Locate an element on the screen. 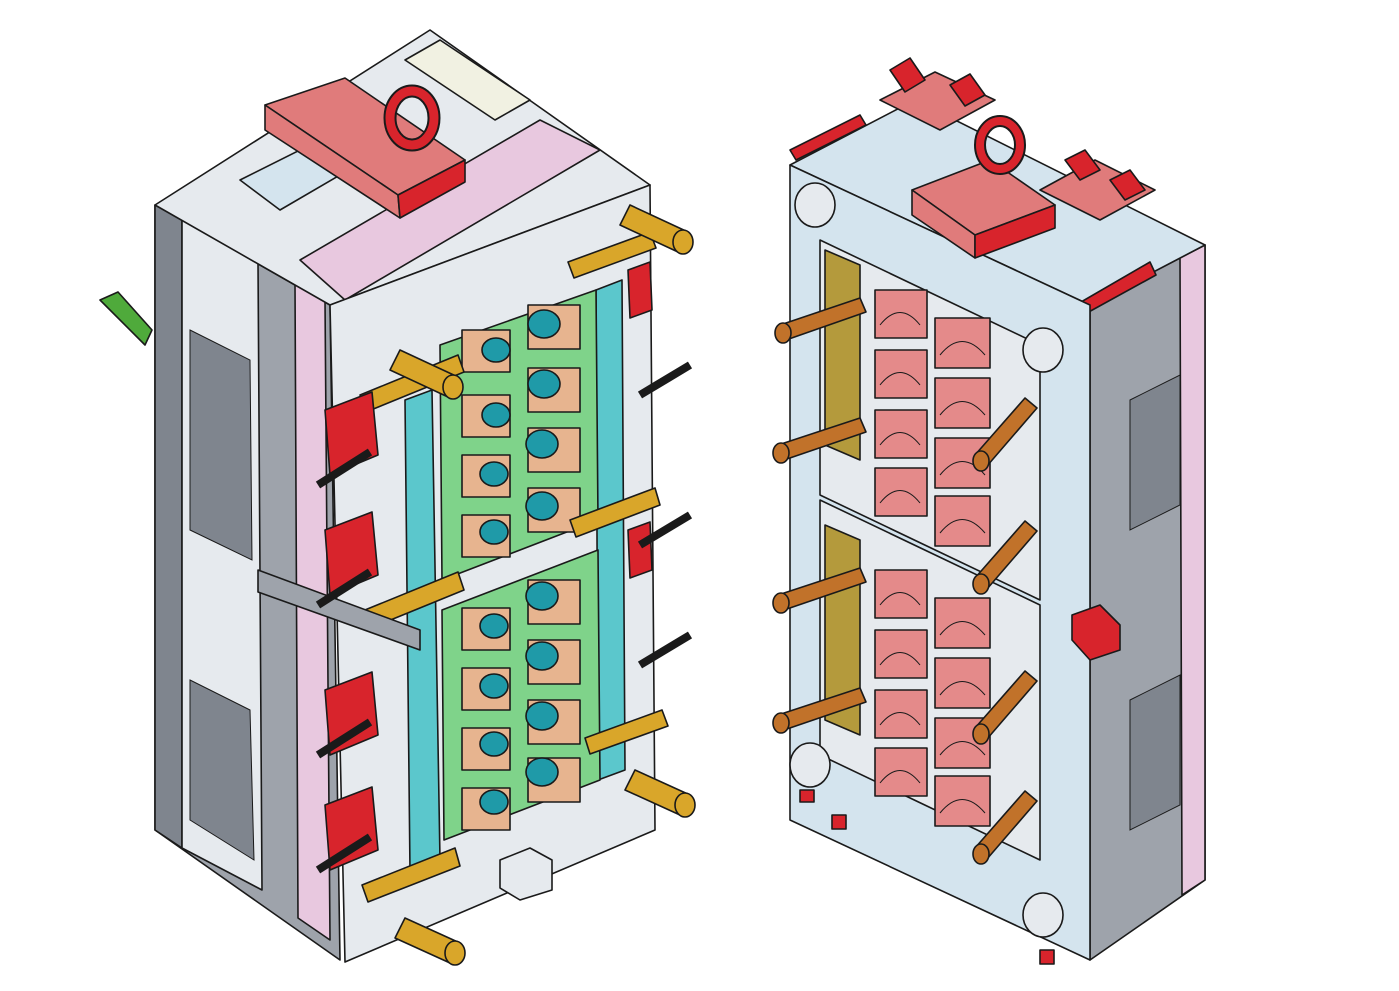  cavity-row-upper is located at coordinates (932, 418).